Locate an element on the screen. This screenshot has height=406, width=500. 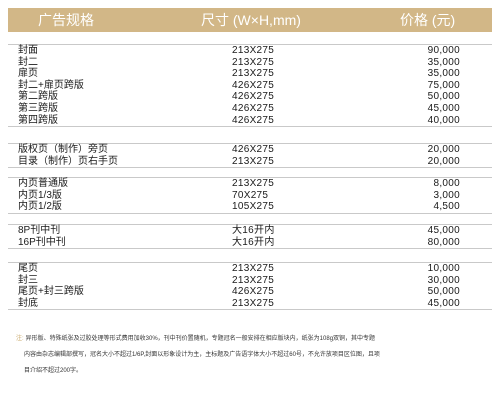
table-row: 第三跨版 426X275 45,000 is located at coordinates (250, 109).